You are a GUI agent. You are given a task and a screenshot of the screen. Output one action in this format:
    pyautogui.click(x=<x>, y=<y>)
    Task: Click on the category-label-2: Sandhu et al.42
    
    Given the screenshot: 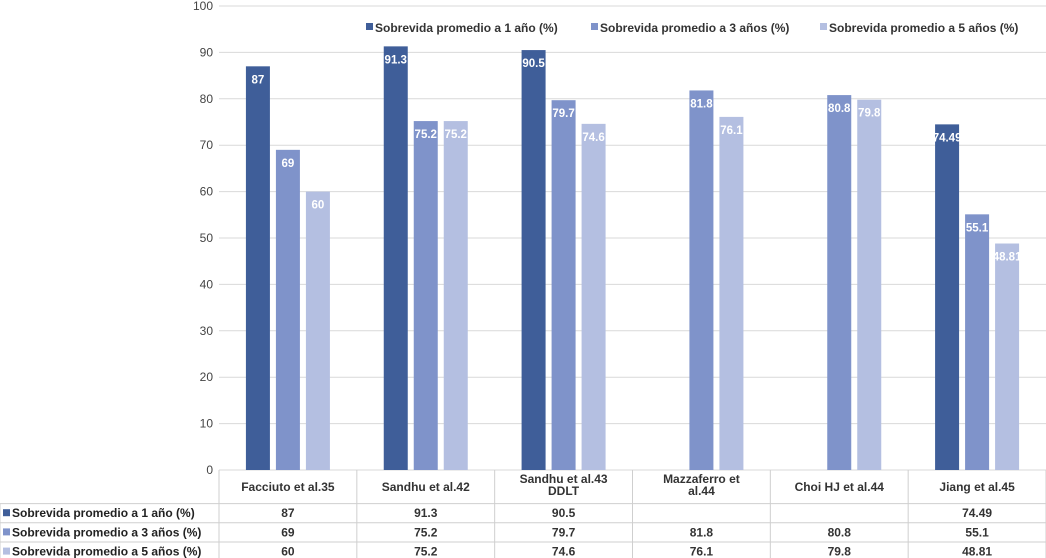 What is the action you would take?
    pyautogui.click(x=426, y=487)
    